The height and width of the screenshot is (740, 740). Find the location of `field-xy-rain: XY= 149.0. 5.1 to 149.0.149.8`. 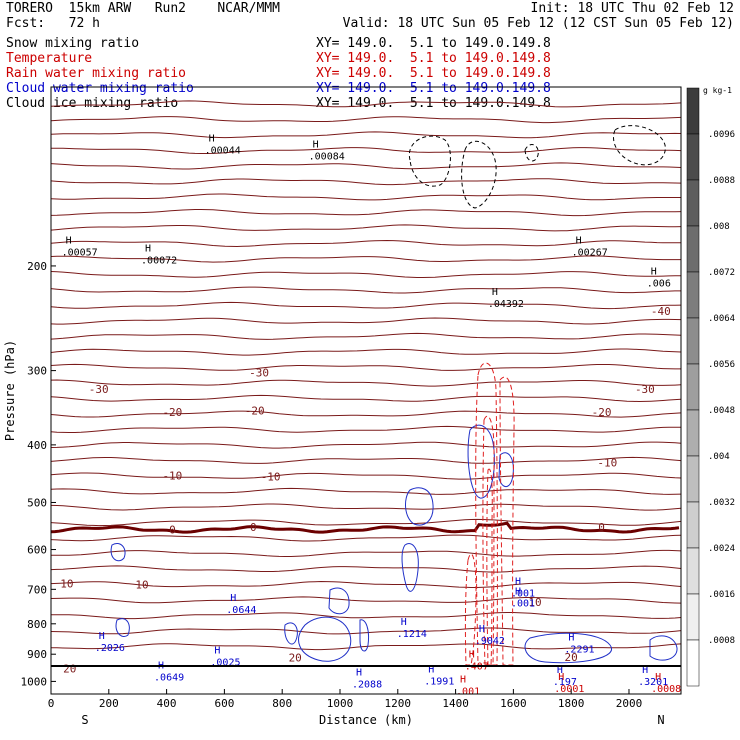

field-xy-rain: XY= 149.0. 5.1 to 149.0.149.8 is located at coordinates (433, 73).